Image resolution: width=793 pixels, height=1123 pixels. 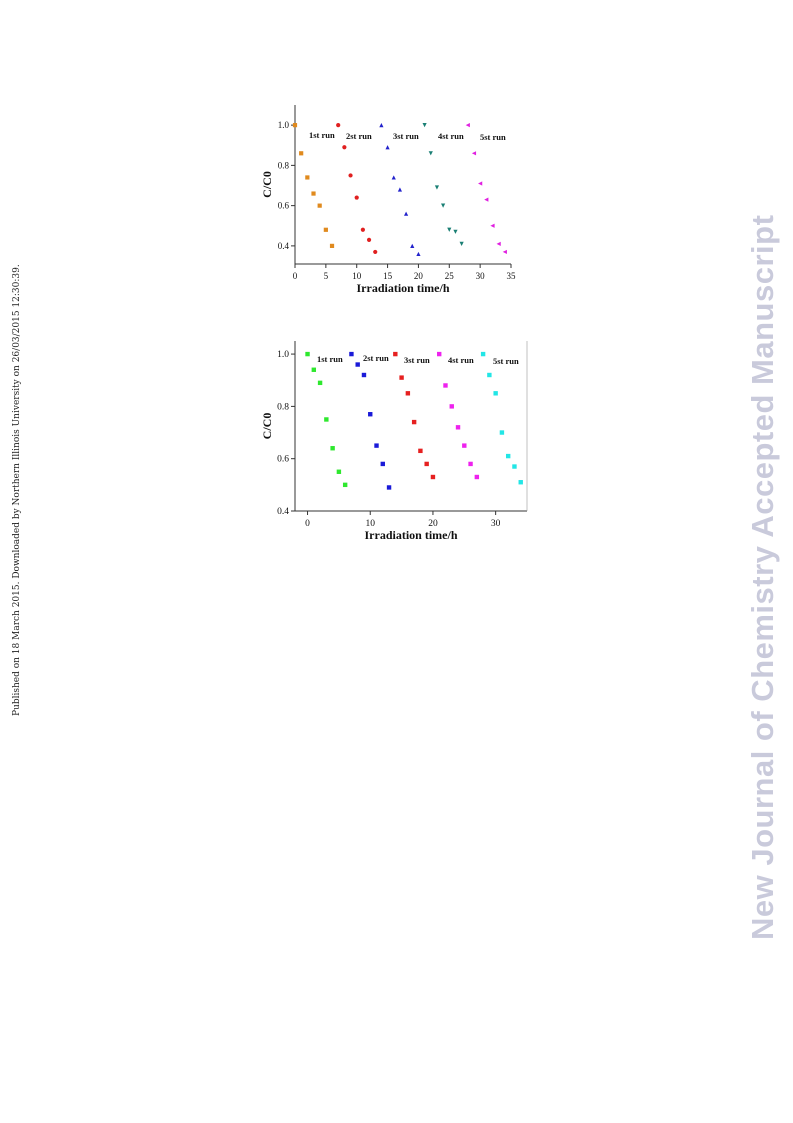 I want to click on x-tick-label: 5, so click(x=326, y=276).